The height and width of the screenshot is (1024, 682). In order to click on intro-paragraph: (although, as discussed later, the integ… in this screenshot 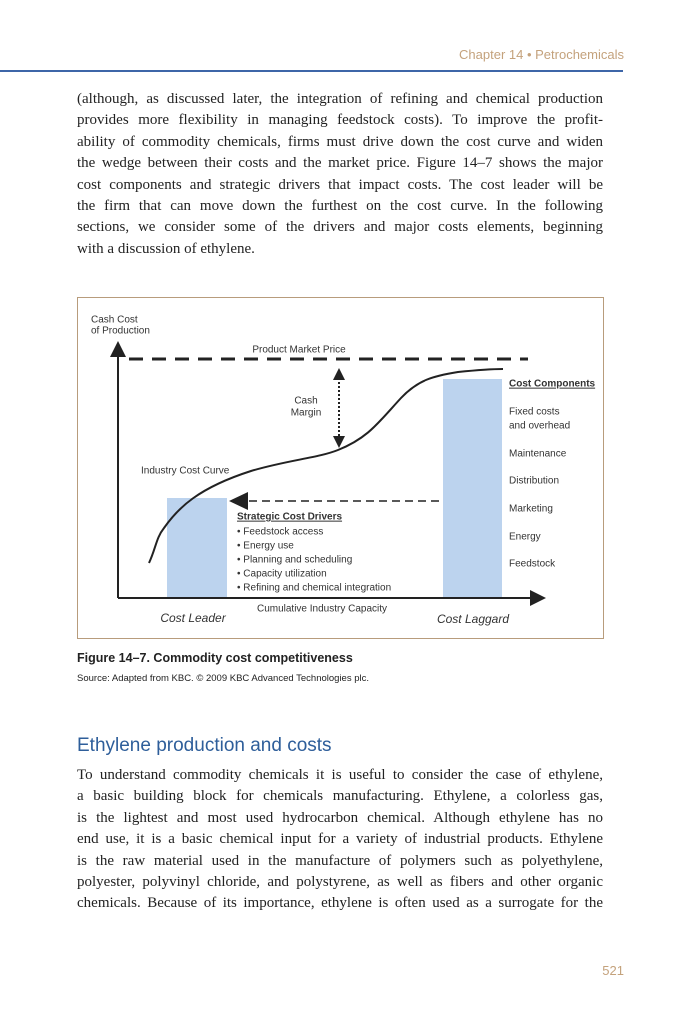, I will do `click(340, 174)`.